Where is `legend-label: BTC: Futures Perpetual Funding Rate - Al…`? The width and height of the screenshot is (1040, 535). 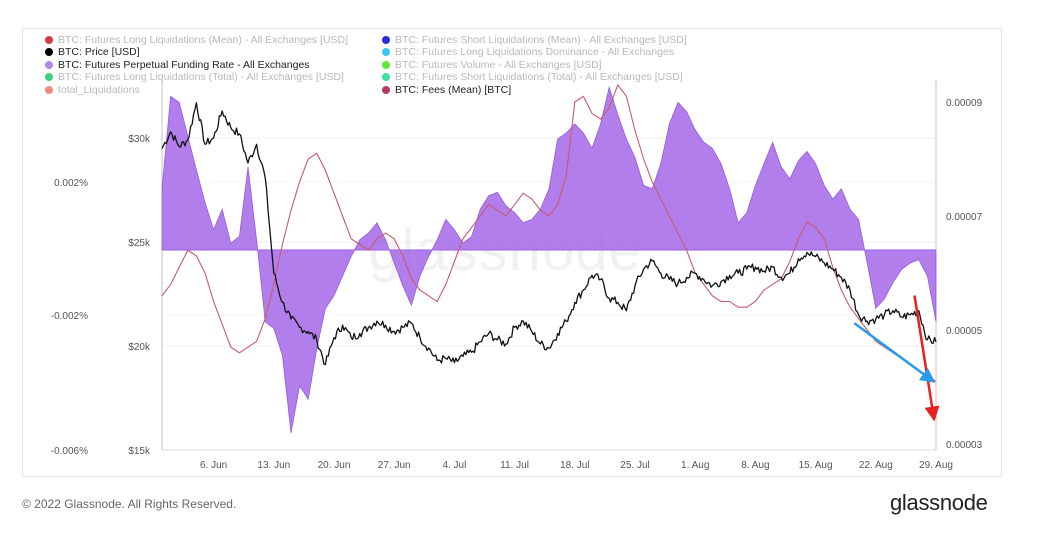 legend-label: BTC: Futures Perpetual Funding Rate - Al… is located at coordinates (184, 65).